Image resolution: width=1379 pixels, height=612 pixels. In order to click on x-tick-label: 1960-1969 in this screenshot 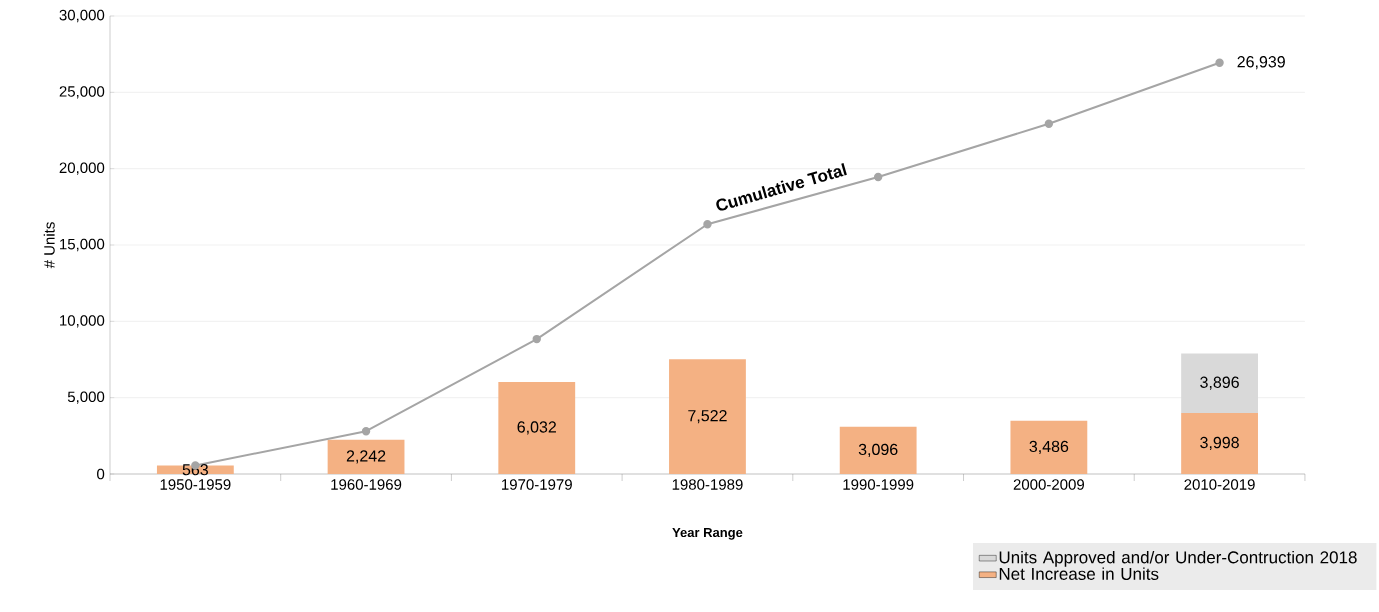, I will do `click(366, 484)`.